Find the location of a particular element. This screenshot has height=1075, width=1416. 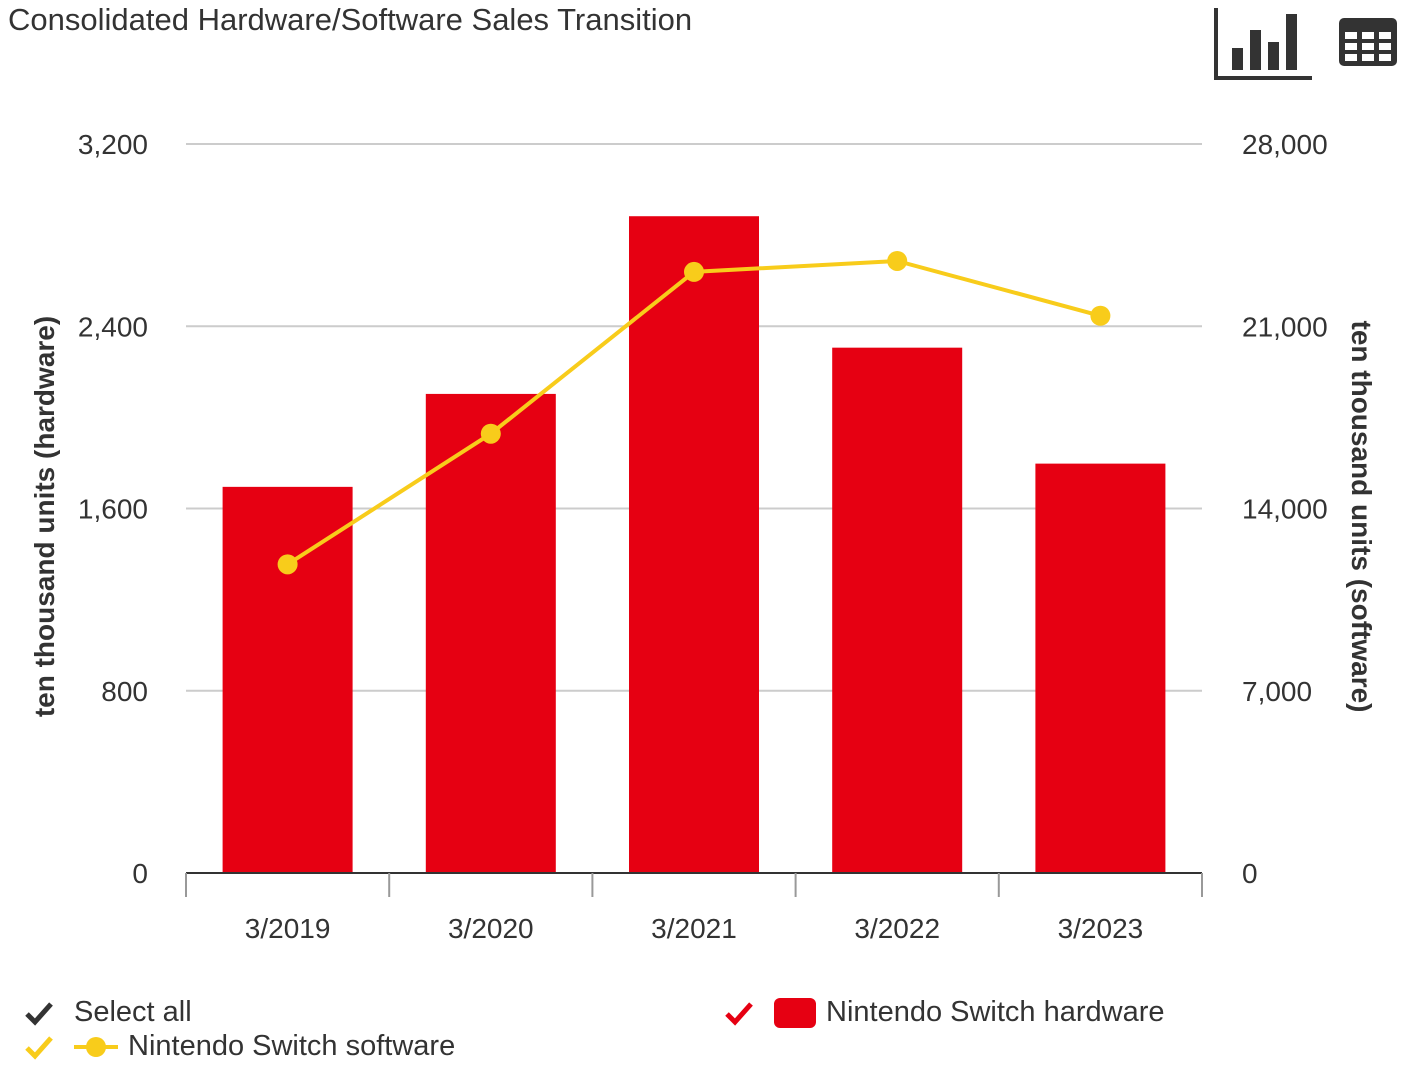

bar-chart-icon is located at coordinates (1263, 44).